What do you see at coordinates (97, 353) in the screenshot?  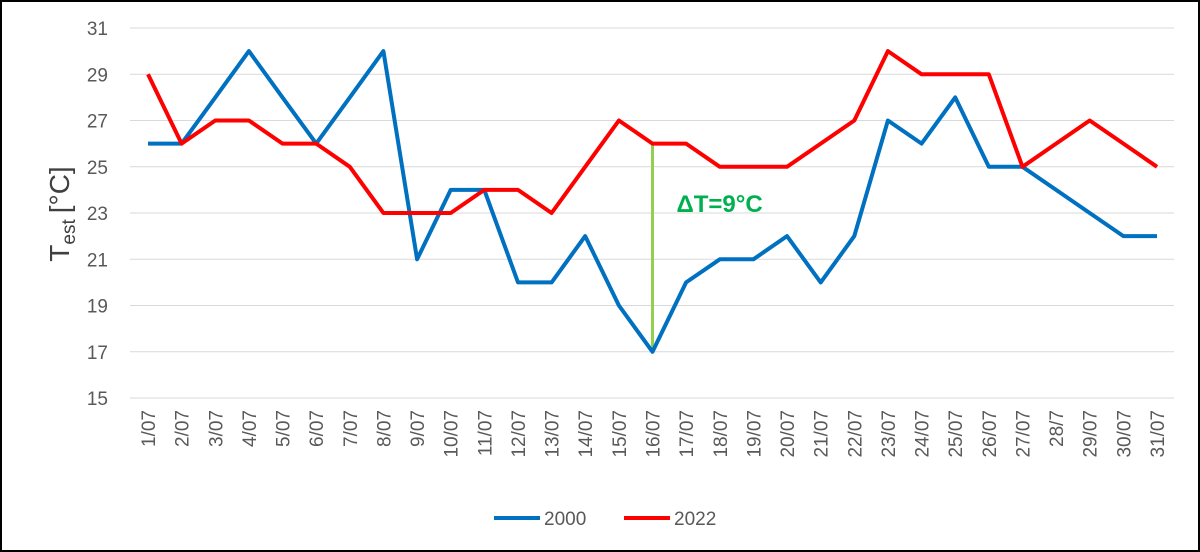 I see `y-tick-label: 17` at bounding box center [97, 353].